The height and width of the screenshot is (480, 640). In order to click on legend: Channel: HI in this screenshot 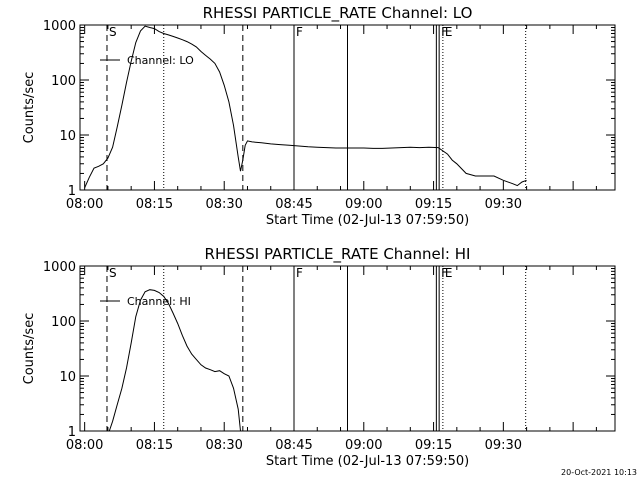, I will do `click(145, 301)`.